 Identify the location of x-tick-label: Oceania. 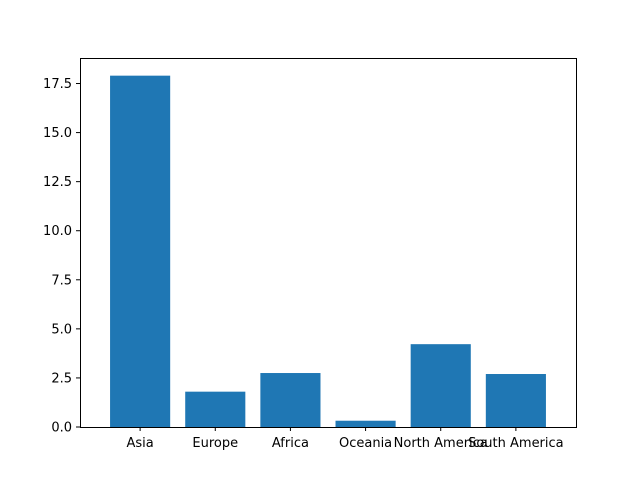
(365, 443).